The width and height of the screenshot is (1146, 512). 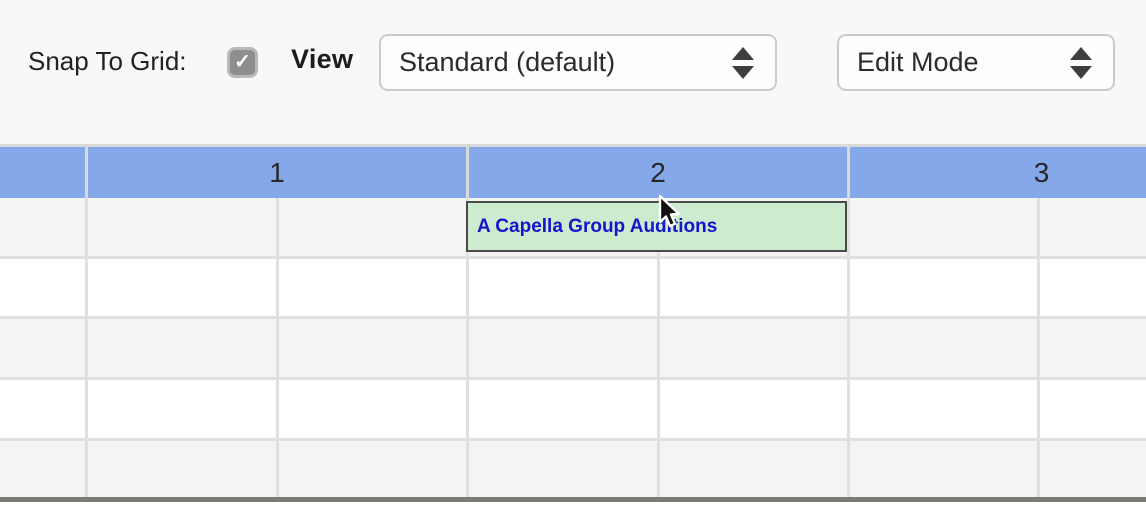 I want to click on column-header-gutter, so click(x=42, y=172).